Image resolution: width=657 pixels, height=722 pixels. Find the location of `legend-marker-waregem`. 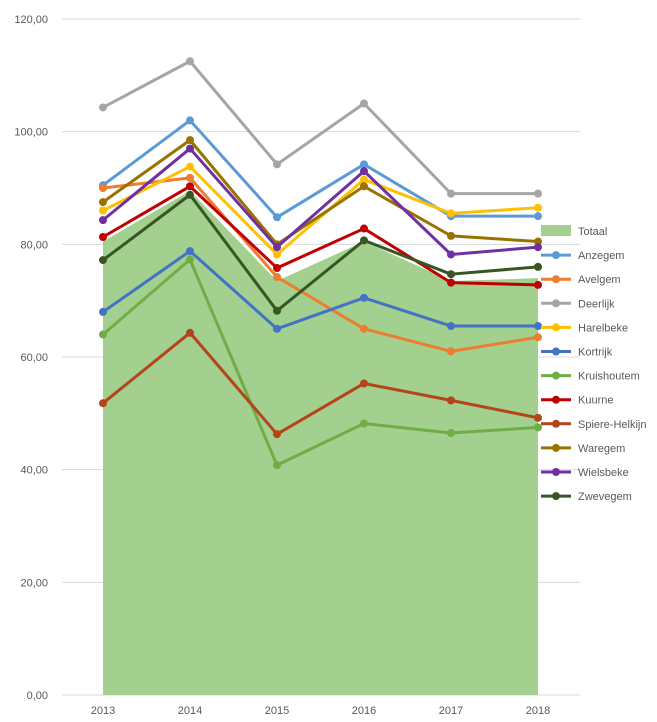

legend-marker-waregem is located at coordinates (556, 447).